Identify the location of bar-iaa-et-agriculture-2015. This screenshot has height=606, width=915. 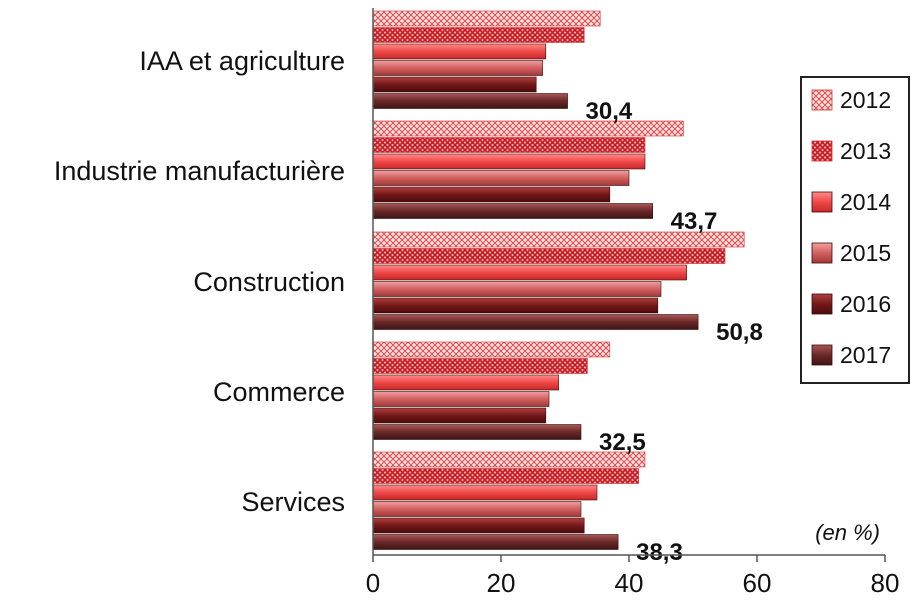
(457, 68).